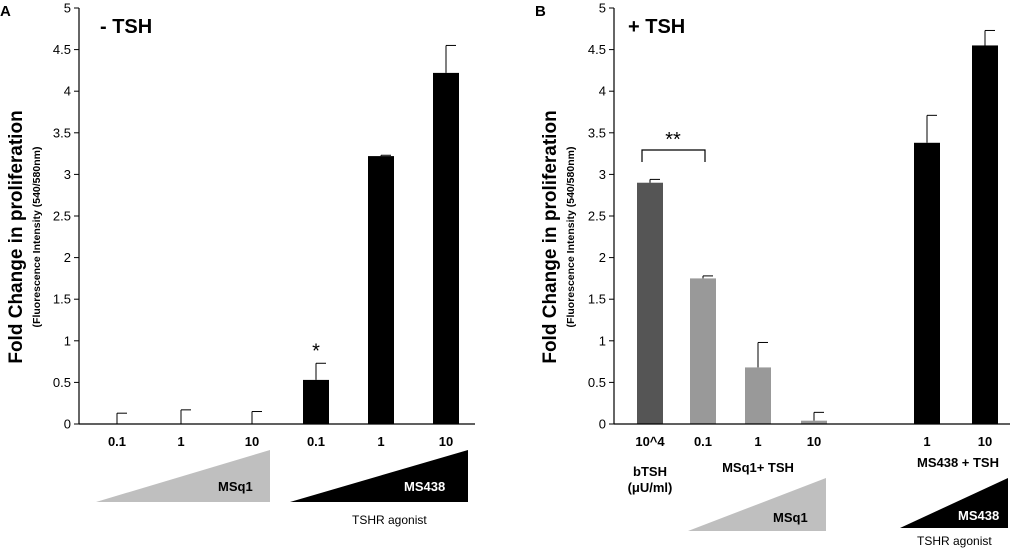  Describe the element at coordinates (62, 216) in the screenshot. I see `panel-a-ytick-label: 2.5` at that location.